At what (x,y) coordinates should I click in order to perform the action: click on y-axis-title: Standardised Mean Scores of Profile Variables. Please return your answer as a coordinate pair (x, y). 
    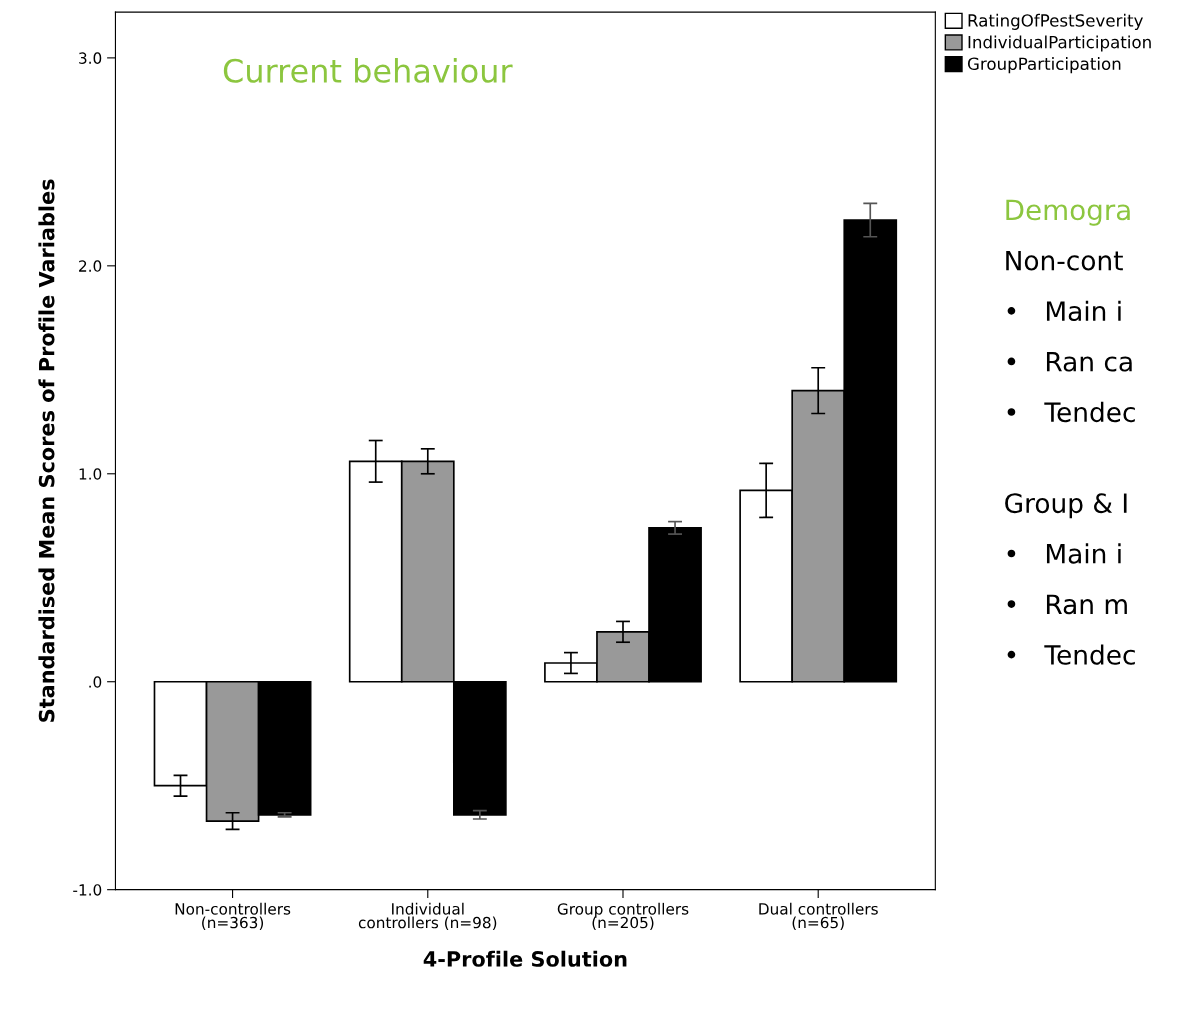
    Looking at the image, I should click on (46, 450).